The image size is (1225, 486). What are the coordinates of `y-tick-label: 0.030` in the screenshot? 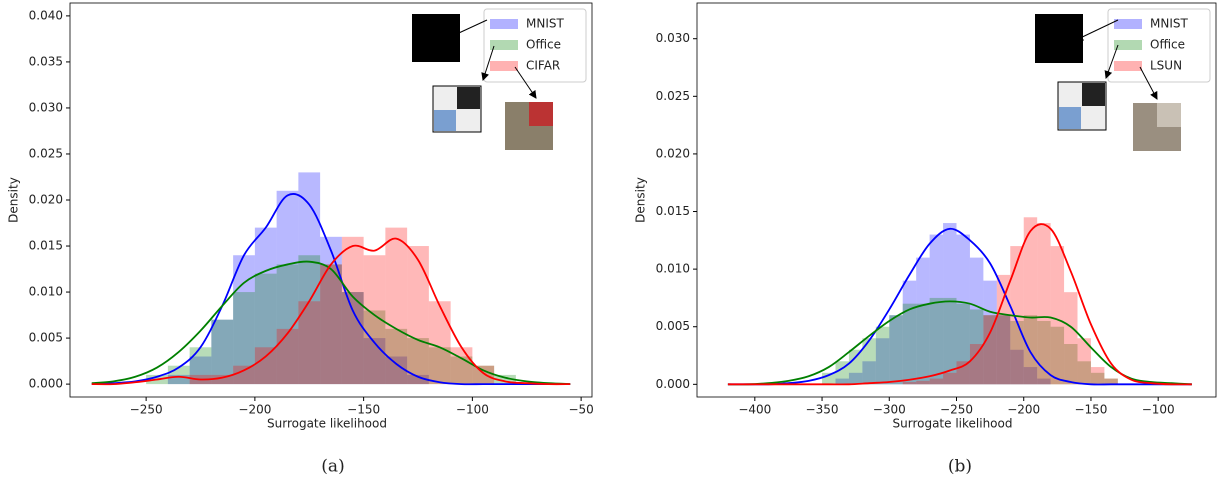 It's located at (673, 38).